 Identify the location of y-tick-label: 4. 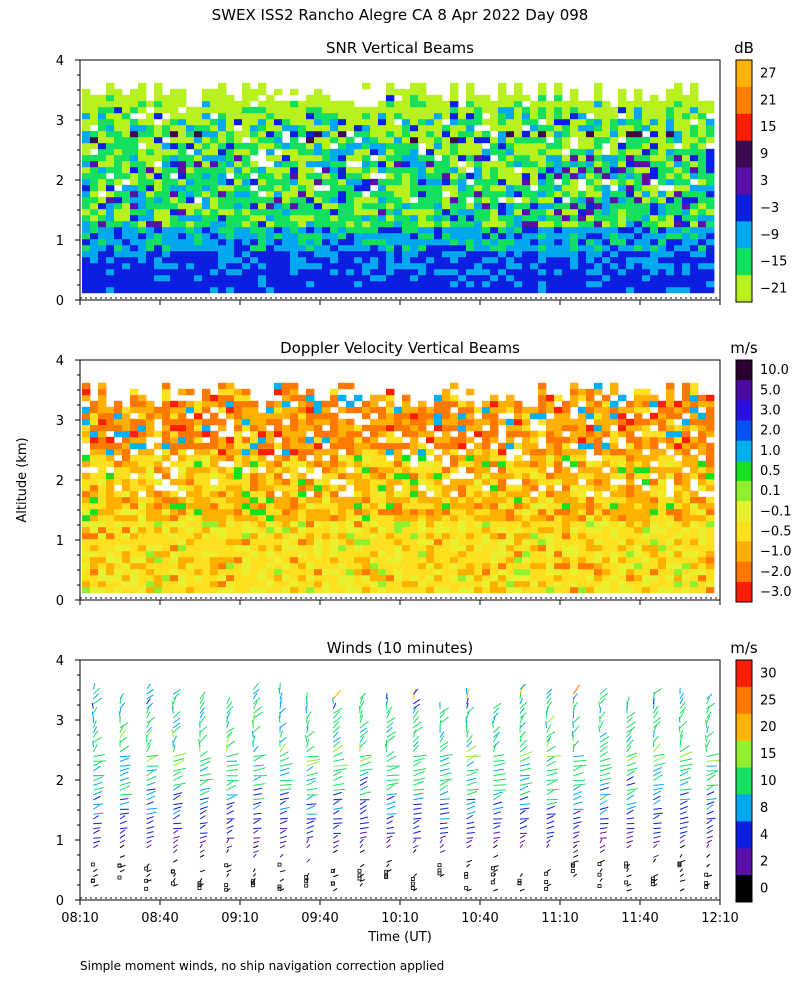
(60, 61).